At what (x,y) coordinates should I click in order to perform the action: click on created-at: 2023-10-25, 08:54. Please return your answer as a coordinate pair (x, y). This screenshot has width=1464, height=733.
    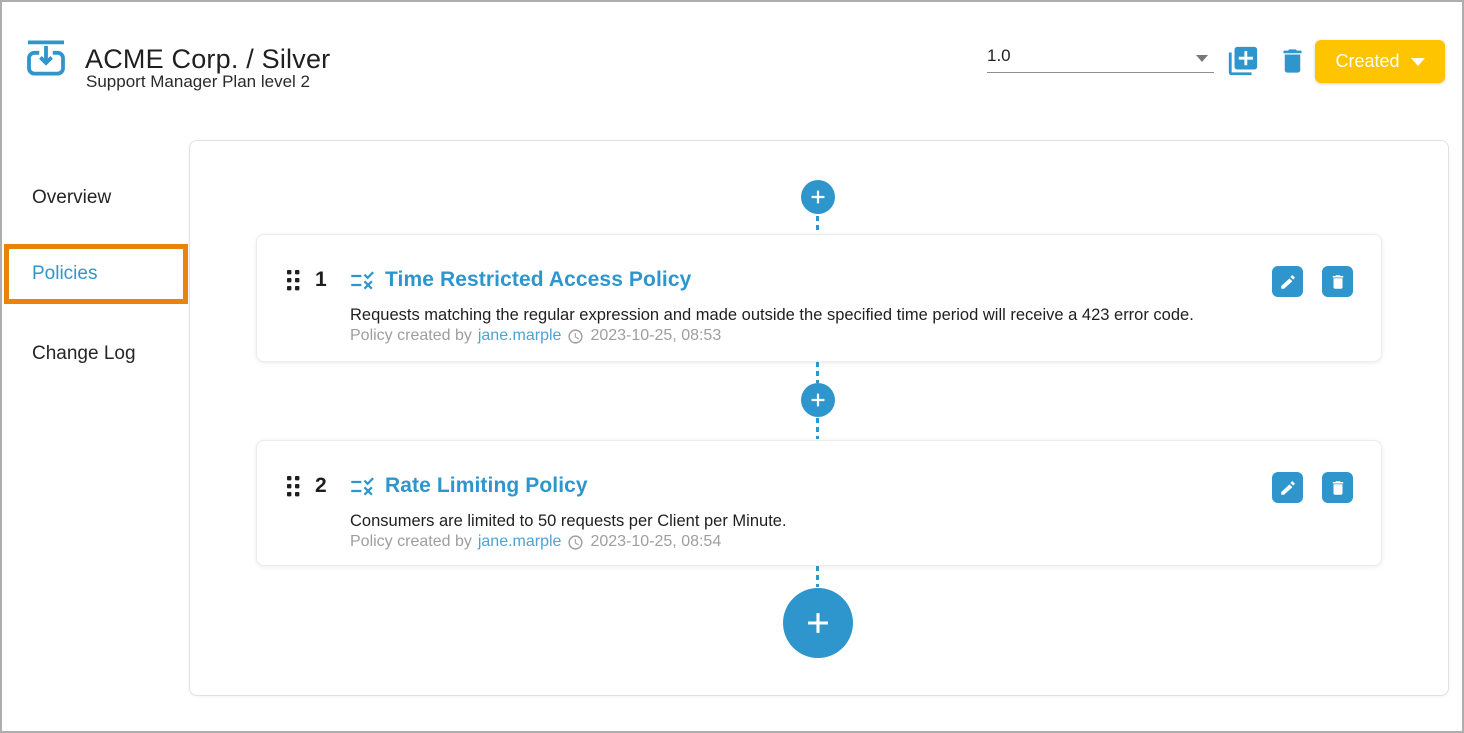
    Looking at the image, I should click on (656, 541).